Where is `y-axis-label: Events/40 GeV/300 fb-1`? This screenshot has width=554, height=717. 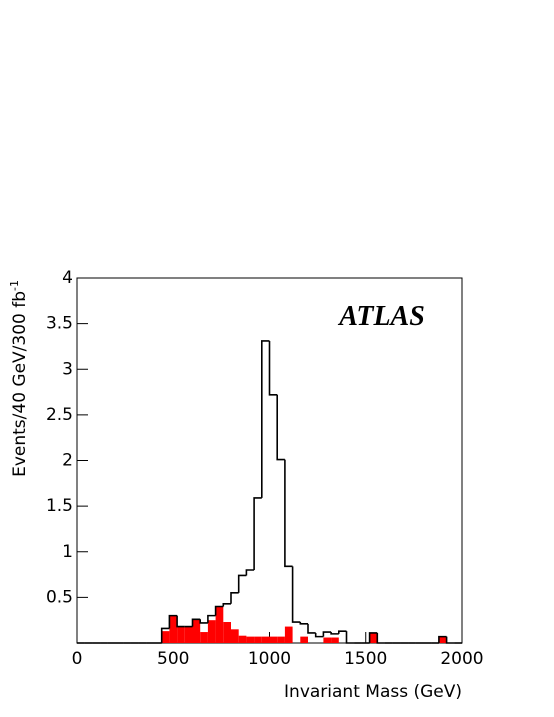 y-axis-label: Events/40 GeV/300 fb-1 is located at coordinates (19, 378).